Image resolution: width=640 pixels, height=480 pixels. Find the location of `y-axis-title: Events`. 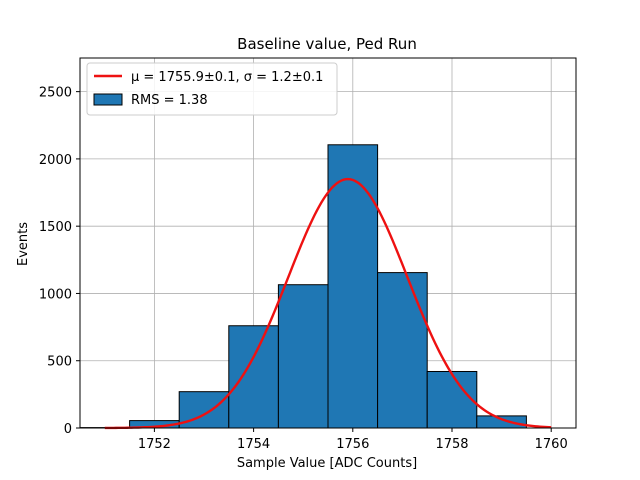

y-axis-title: Events is located at coordinates (23, 244).